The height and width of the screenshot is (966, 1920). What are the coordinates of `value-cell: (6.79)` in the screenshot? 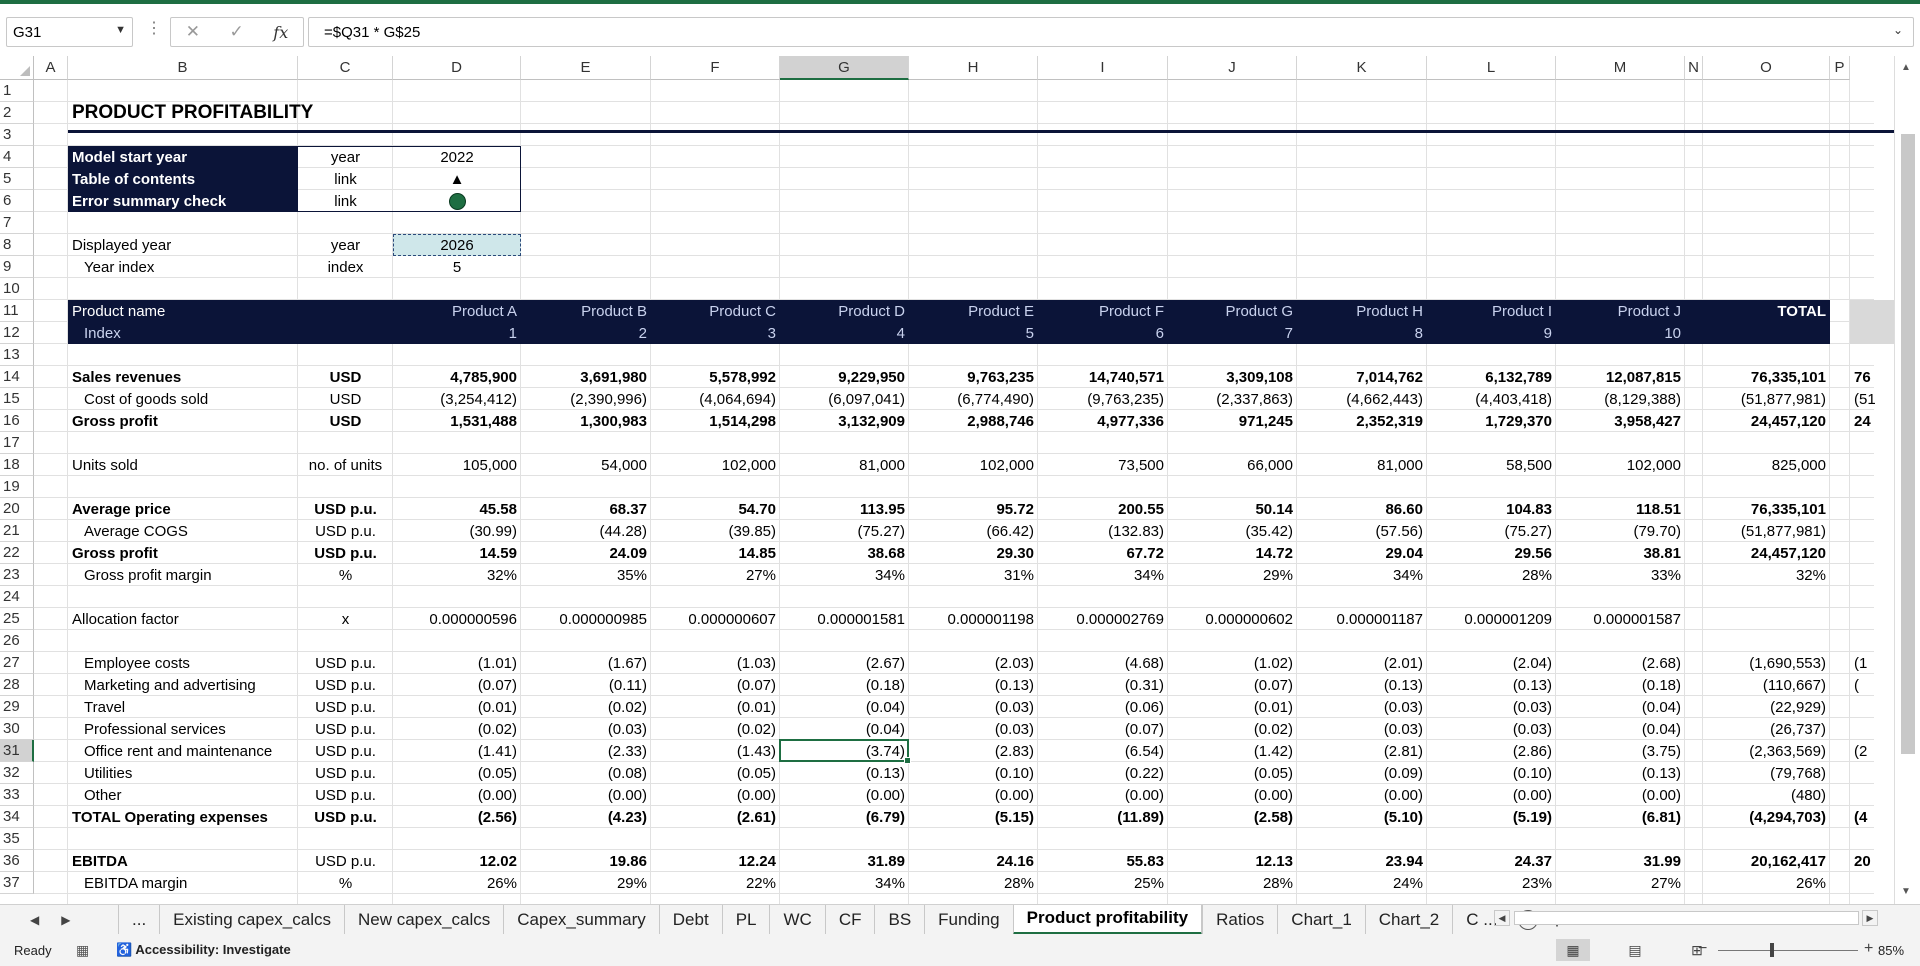 It's located at (844, 817).